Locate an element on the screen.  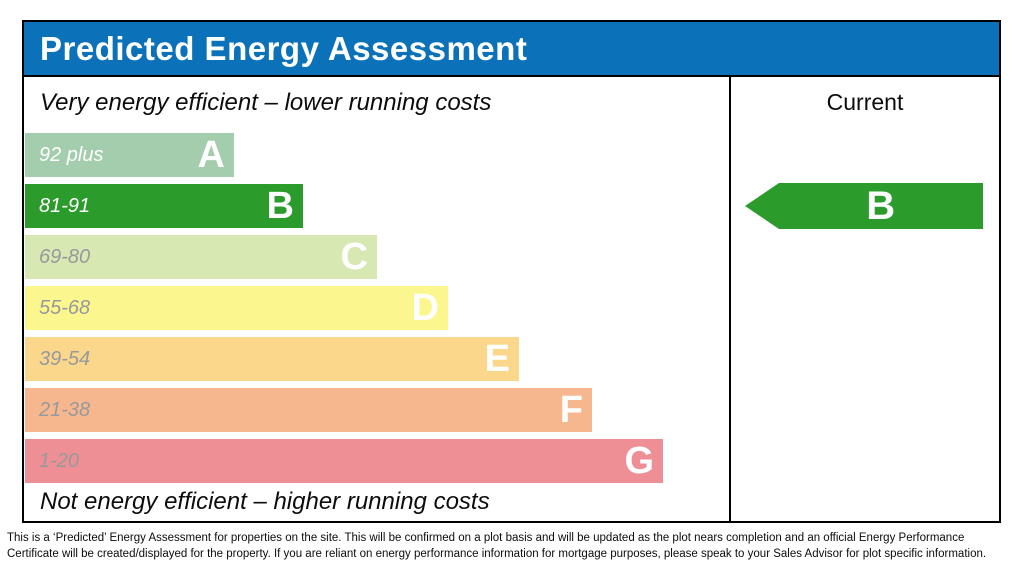
band-range-label: 1-20 is located at coordinates (59, 460).